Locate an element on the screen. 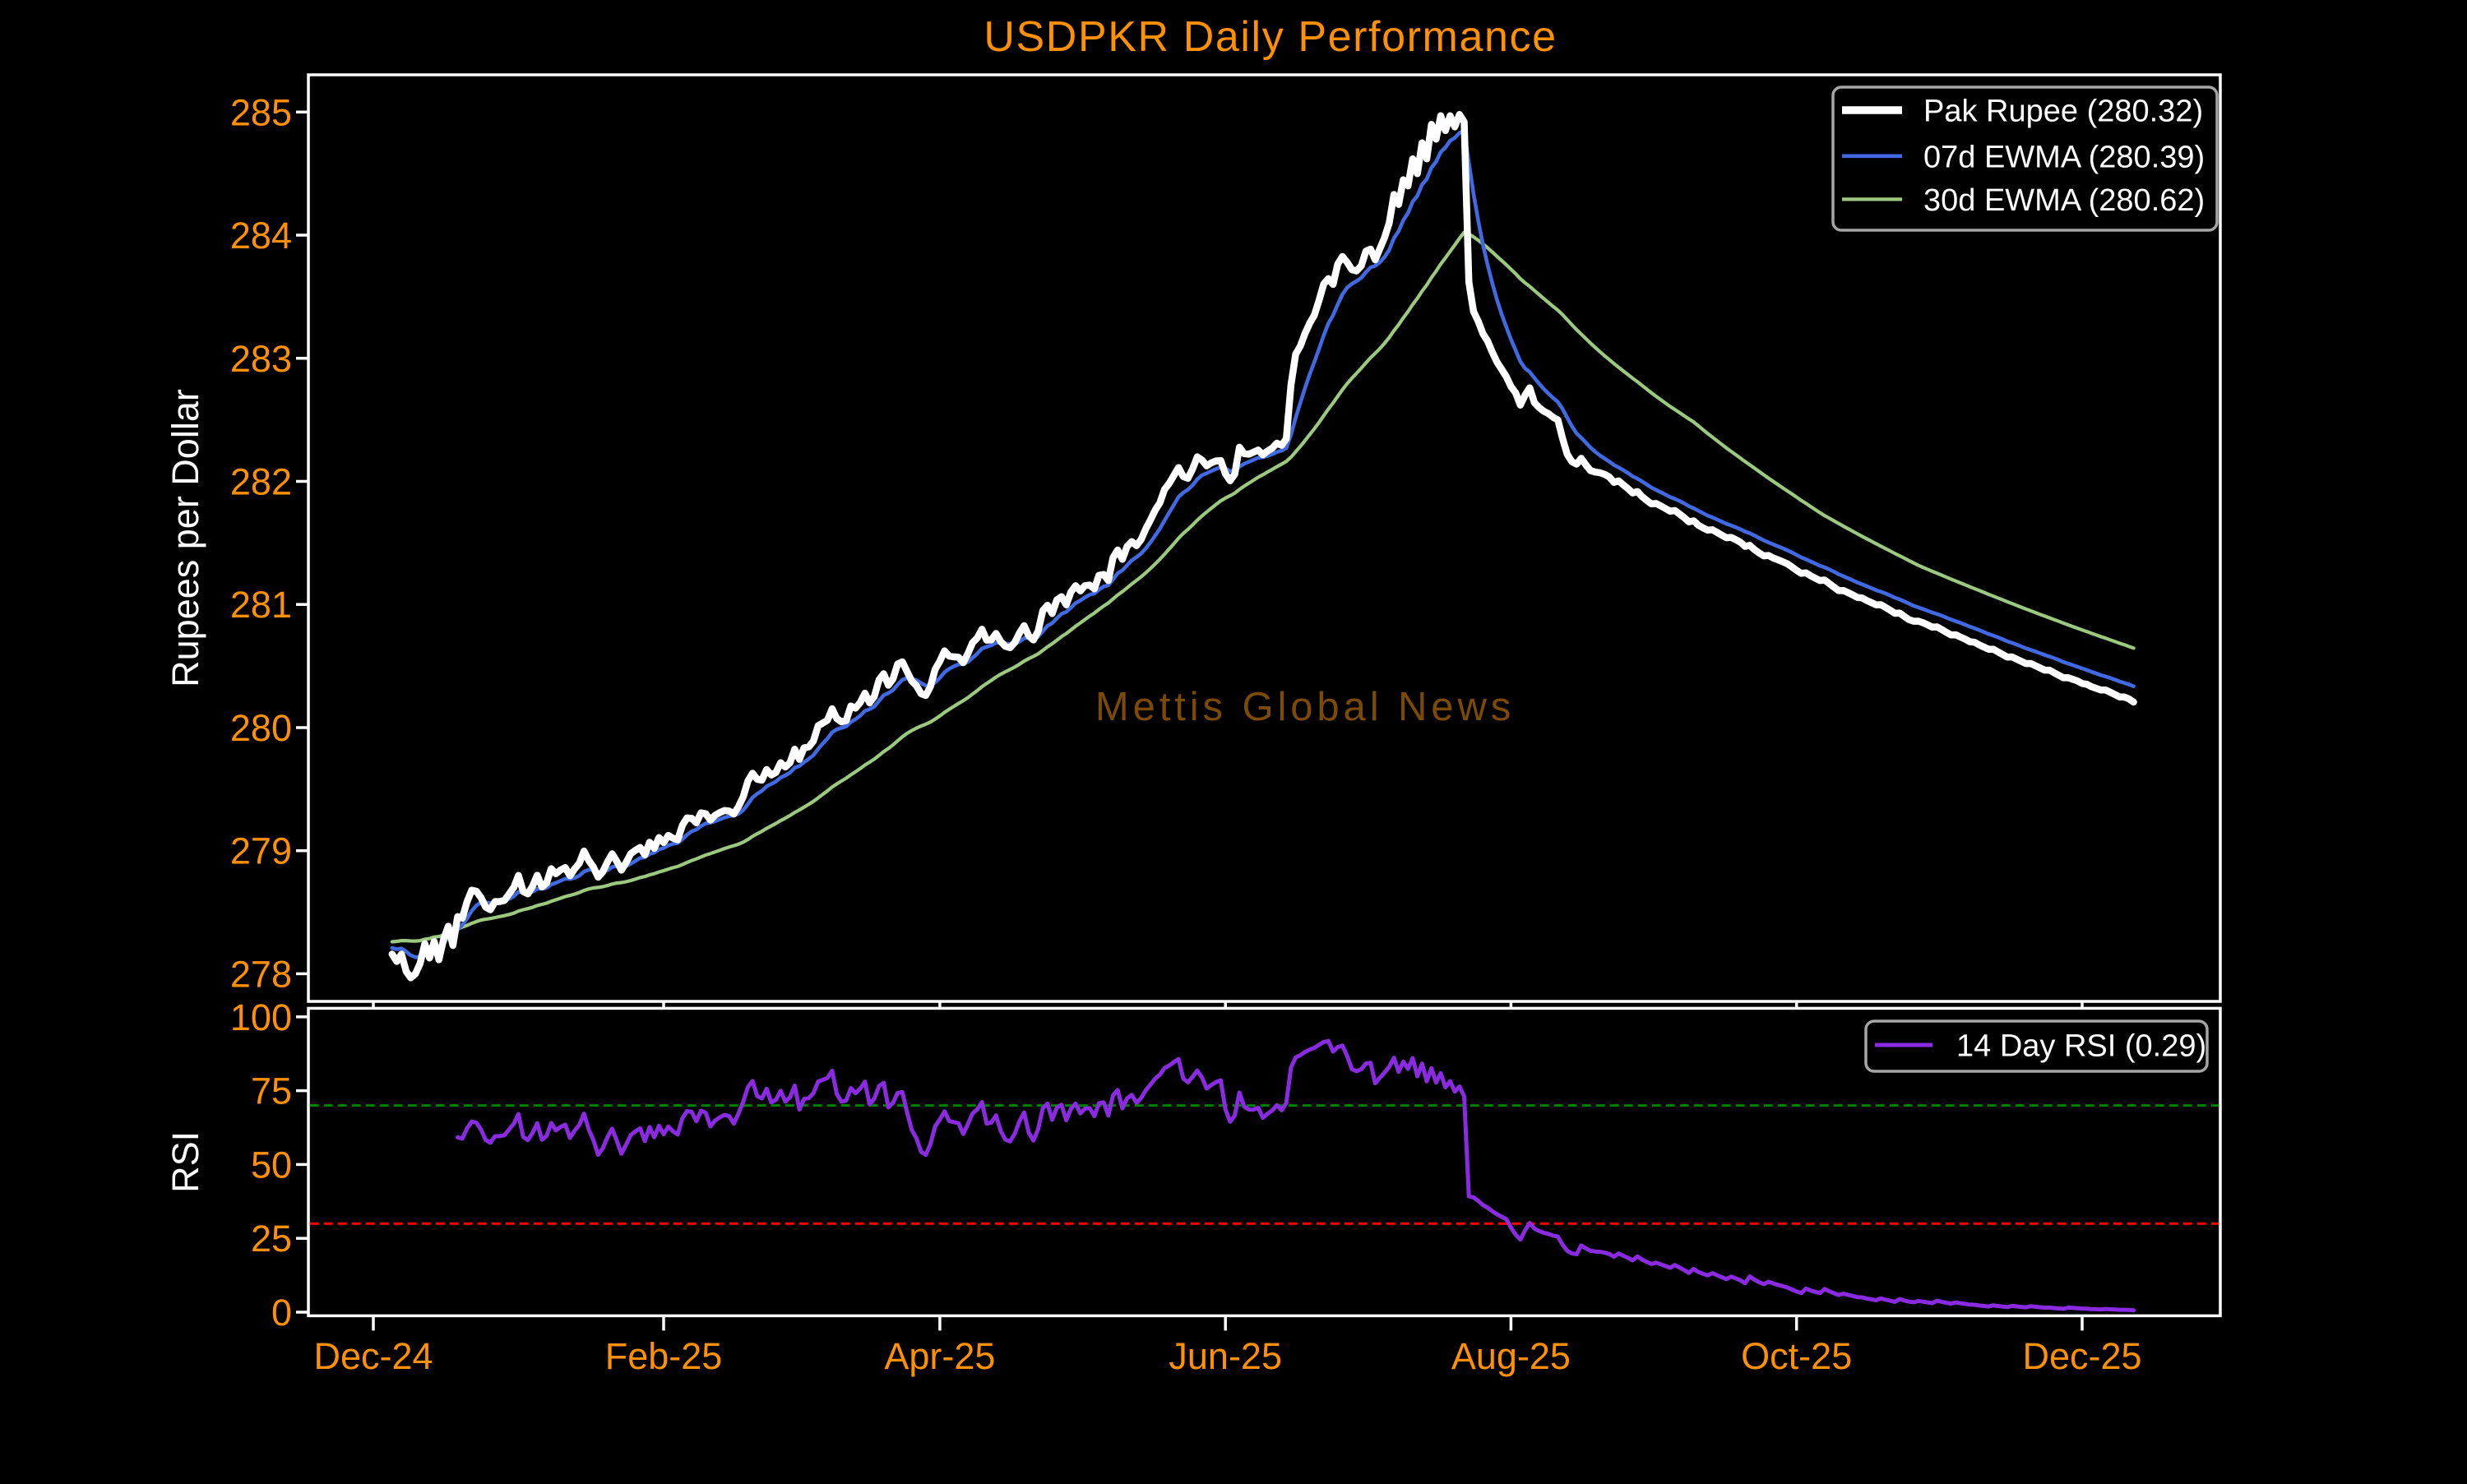  svg-text: Oct-25 is located at coordinates (1797, 1356).